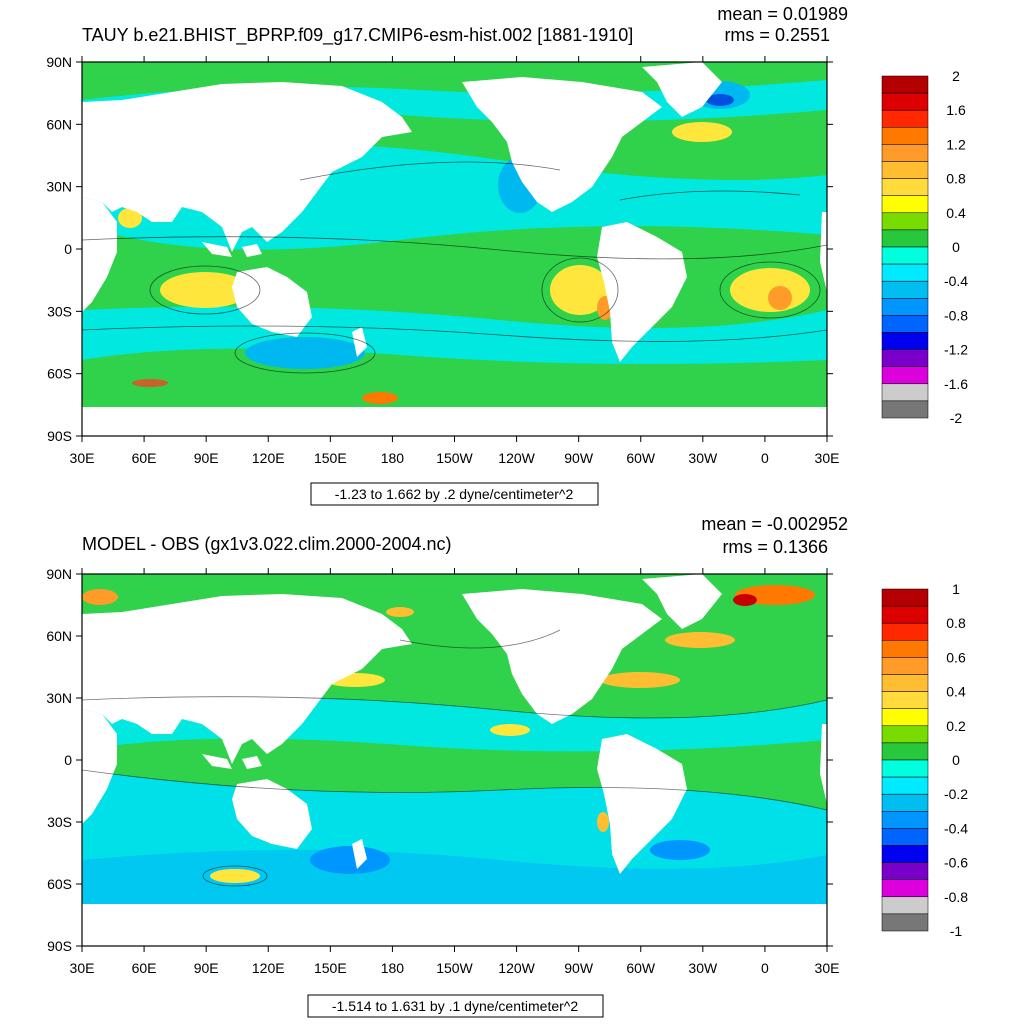 The width and height of the screenshot is (1024, 1024). What do you see at coordinates (454, 968) in the screenshot?
I see `bottom-lon-tick-label: 150W` at bounding box center [454, 968].